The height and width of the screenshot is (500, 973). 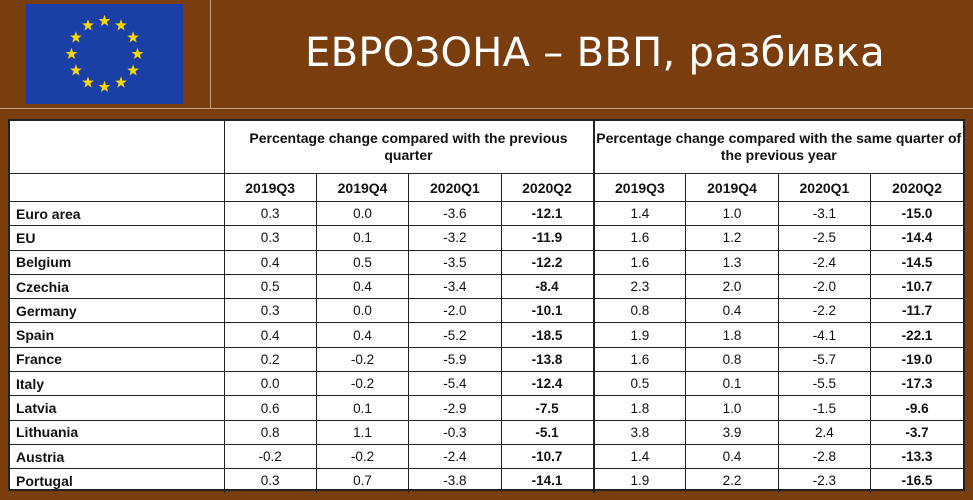 I want to click on country-cell: France, so click(x=117, y=360).